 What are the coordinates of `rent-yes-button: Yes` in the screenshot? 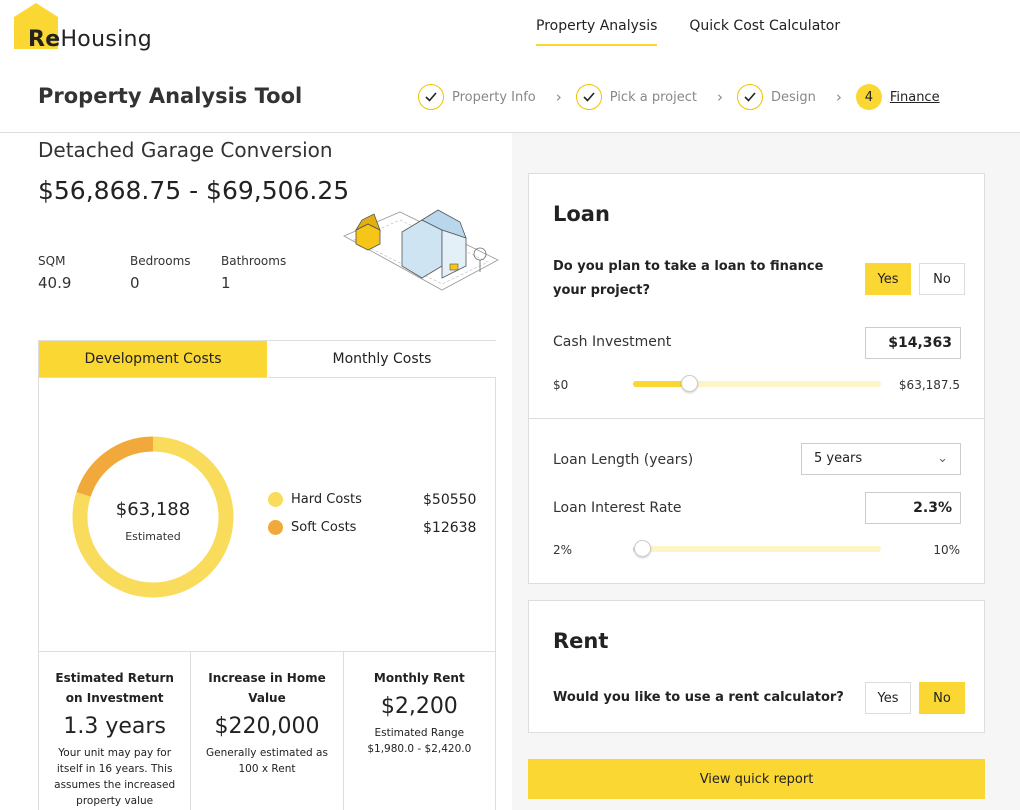 It's located at (888, 698).